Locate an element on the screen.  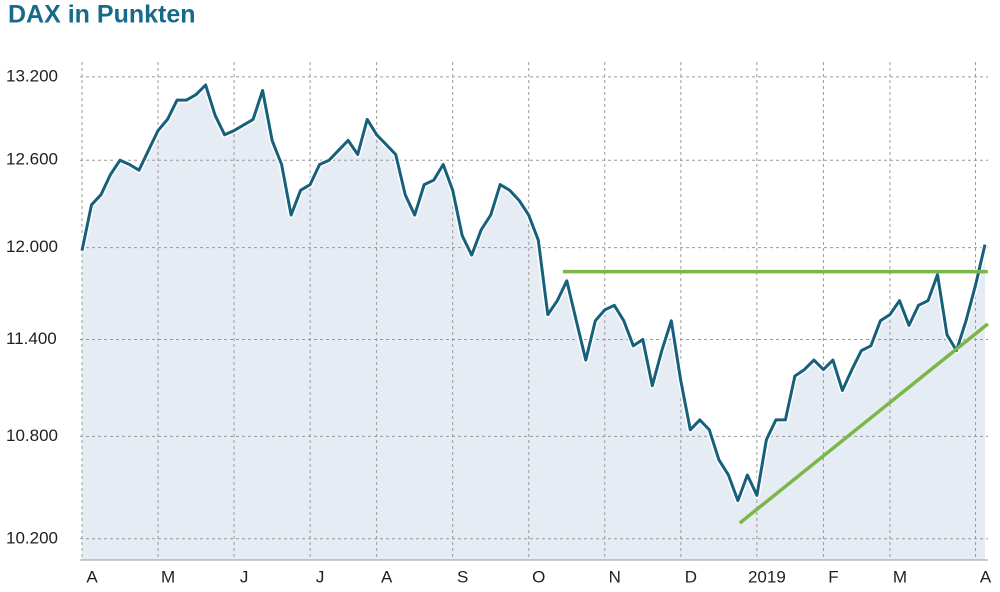
x-tick-label: F is located at coordinates (833, 576).